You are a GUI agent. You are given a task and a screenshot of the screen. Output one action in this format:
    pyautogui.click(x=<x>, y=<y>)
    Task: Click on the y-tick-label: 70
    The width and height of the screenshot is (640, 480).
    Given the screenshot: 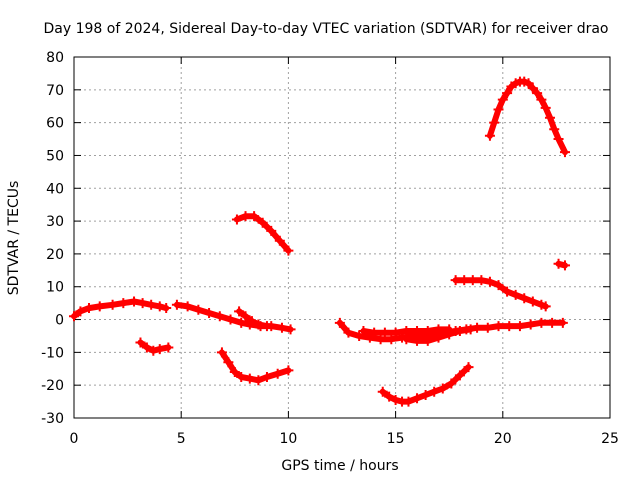 What is the action you would take?
    pyautogui.click(x=55, y=91)
    